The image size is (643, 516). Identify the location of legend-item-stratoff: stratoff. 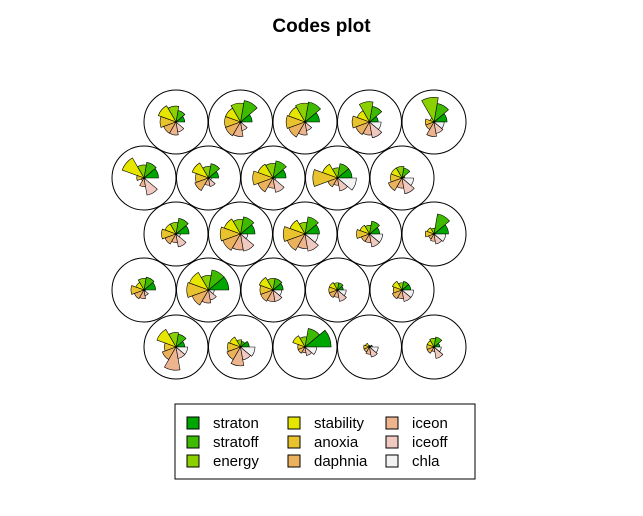
(222, 442).